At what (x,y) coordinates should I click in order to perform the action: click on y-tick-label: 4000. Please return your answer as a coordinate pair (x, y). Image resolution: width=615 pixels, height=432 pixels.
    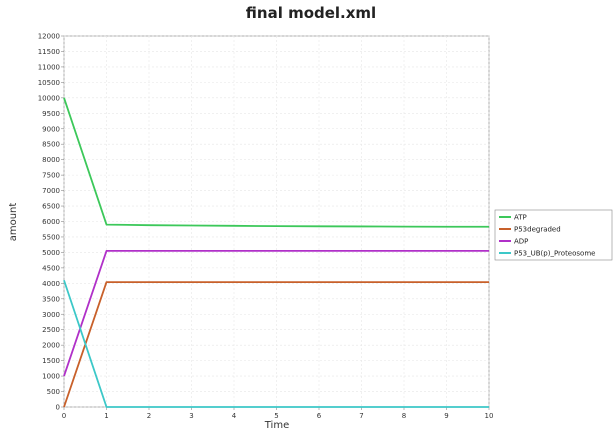
    Looking at the image, I should click on (51, 284).